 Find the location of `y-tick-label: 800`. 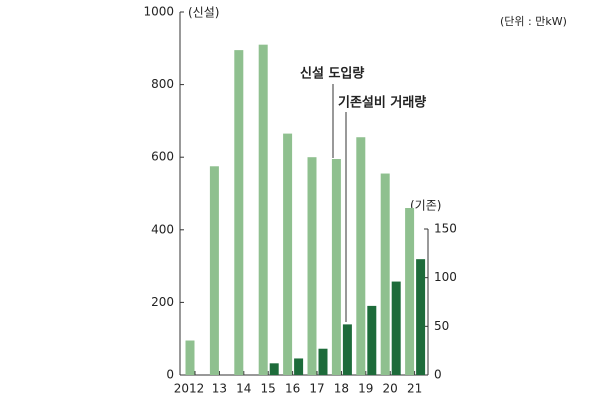

y-tick-label: 800 is located at coordinates (162, 84).